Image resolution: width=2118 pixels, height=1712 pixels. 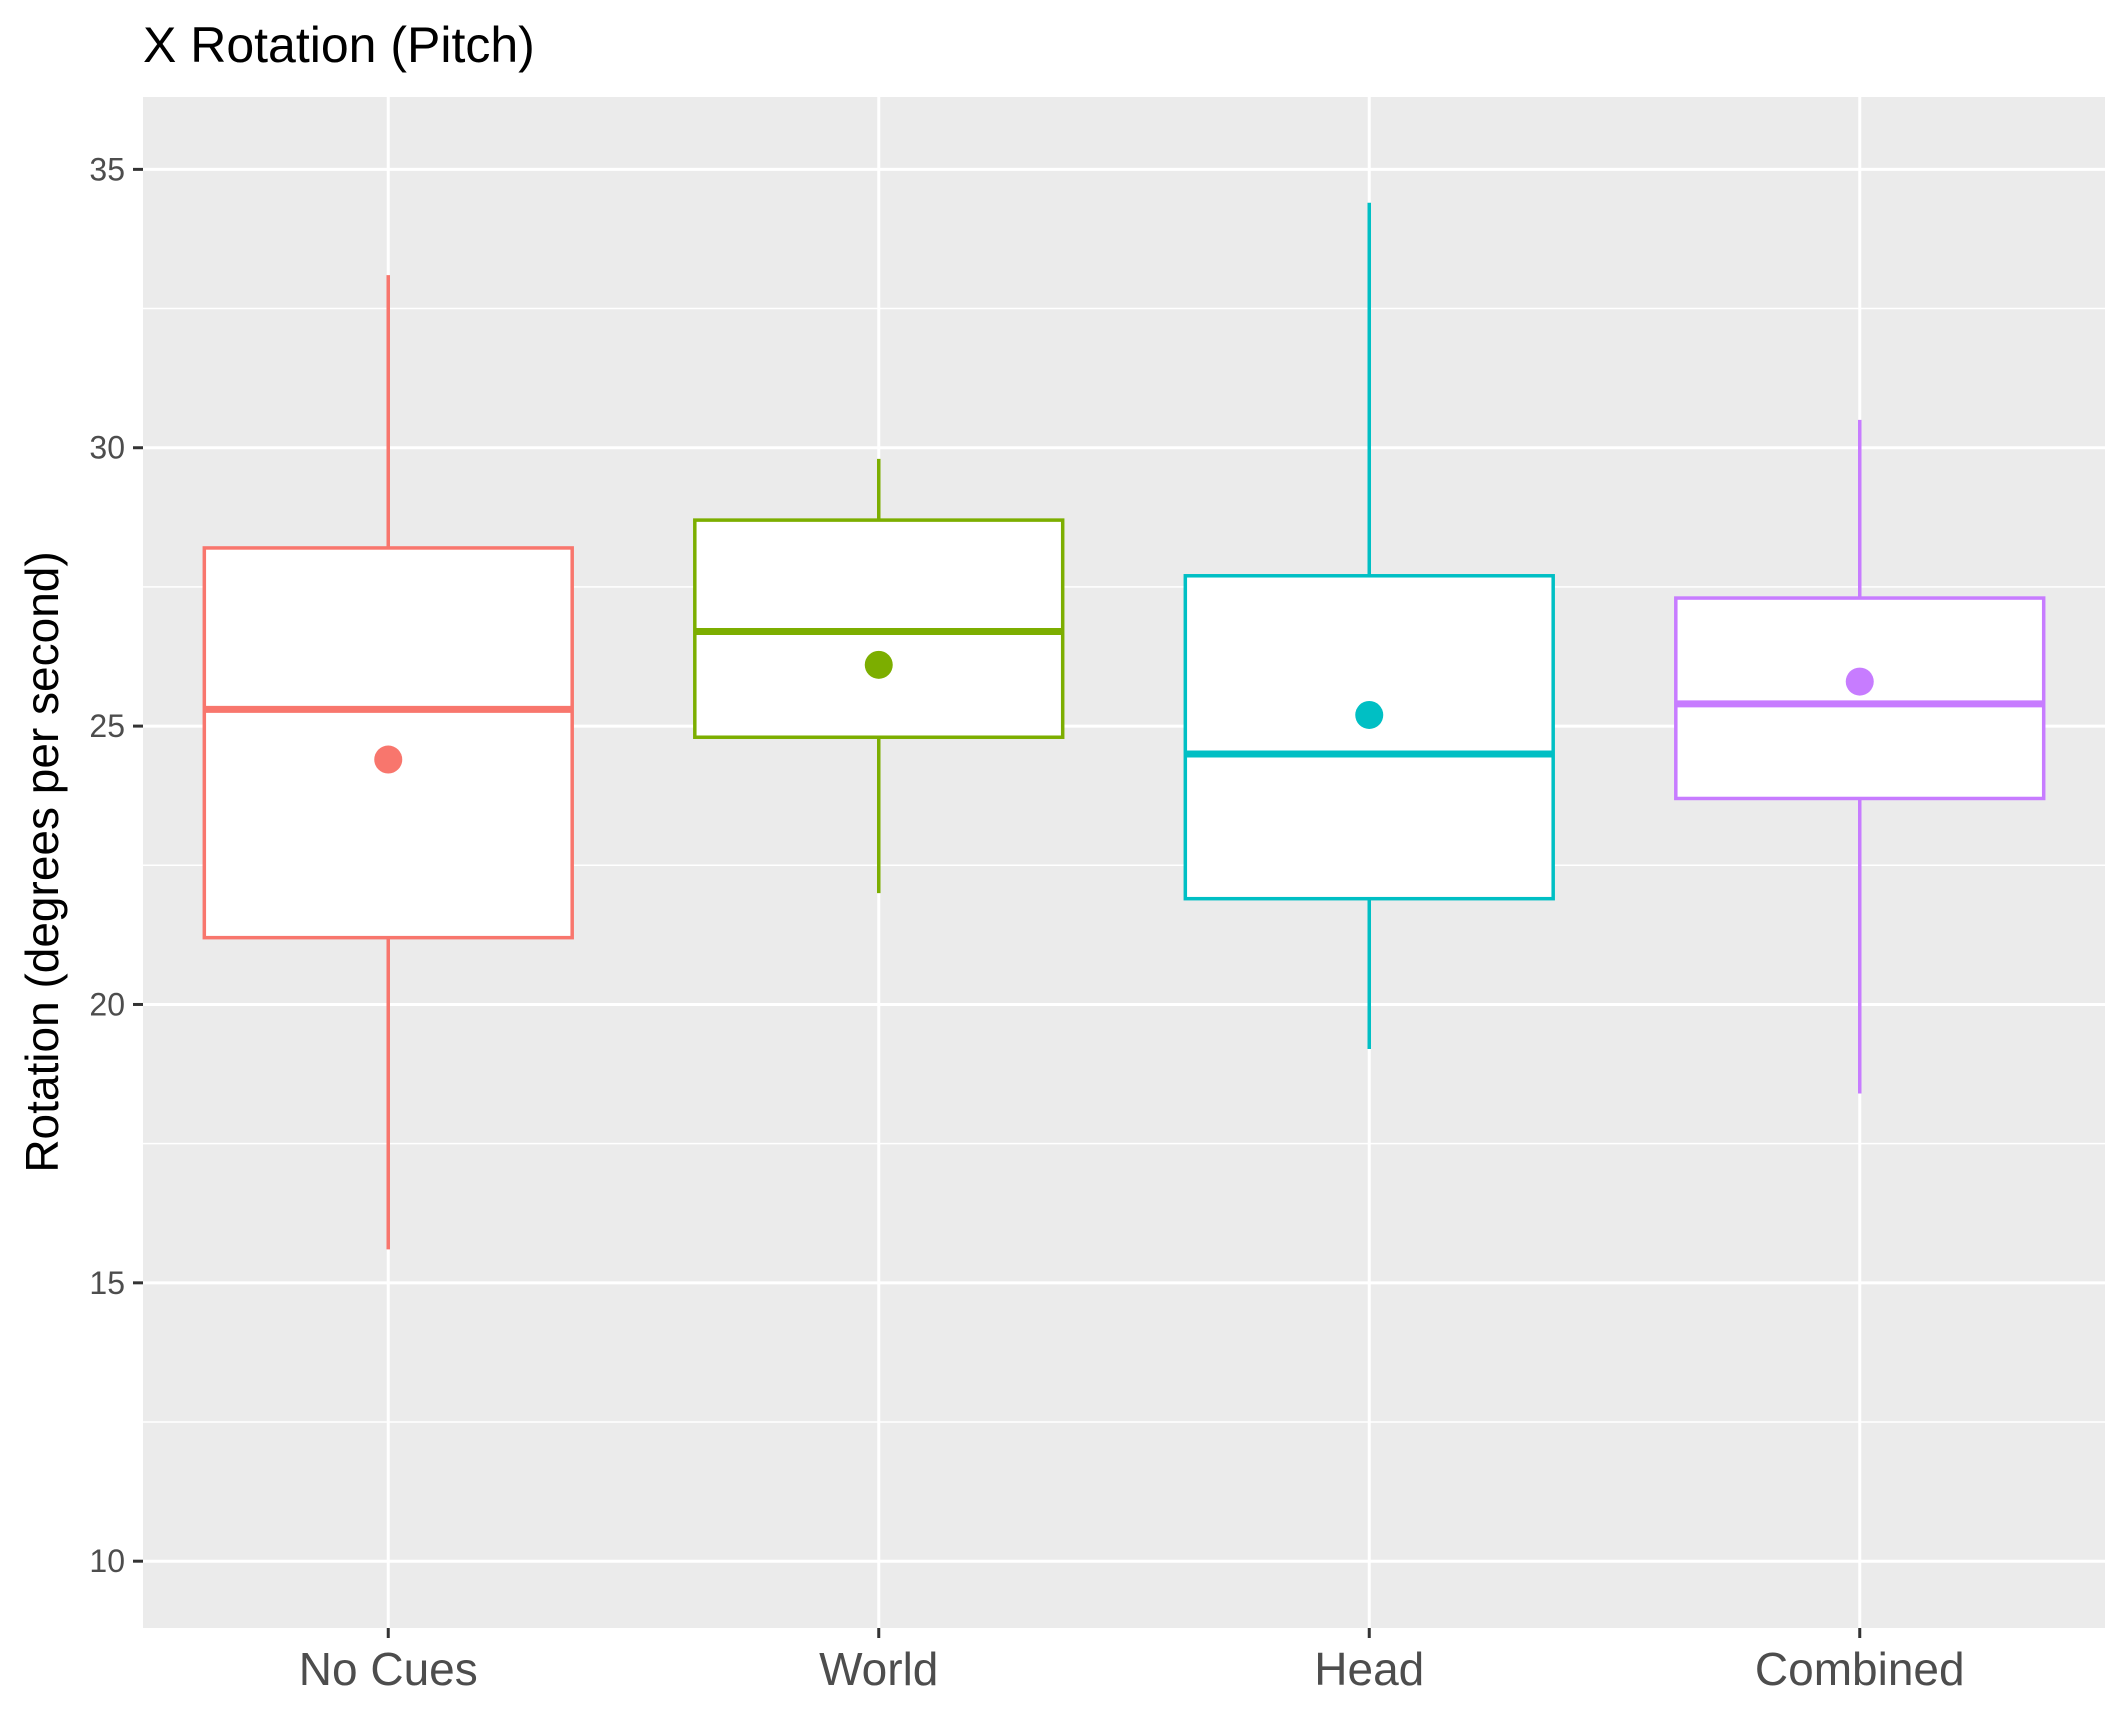 What do you see at coordinates (388, 1669) in the screenshot?
I see `x-tick-label: No Cues` at bounding box center [388, 1669].